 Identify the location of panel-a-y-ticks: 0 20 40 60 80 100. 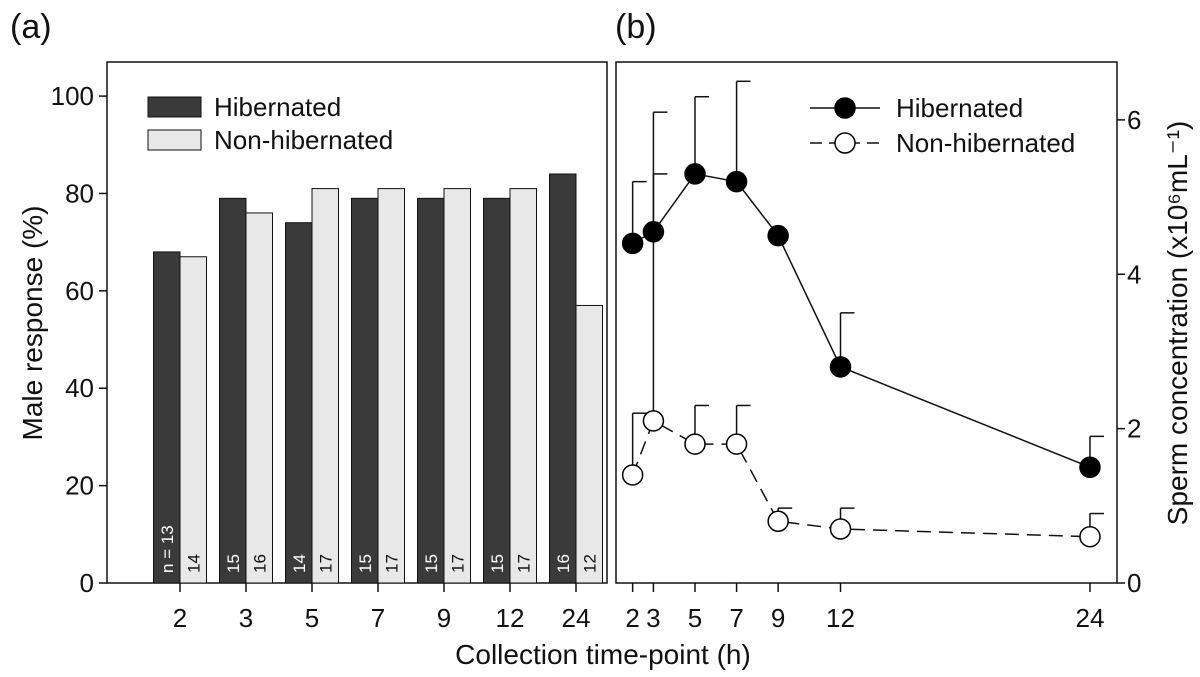
(79, 339).